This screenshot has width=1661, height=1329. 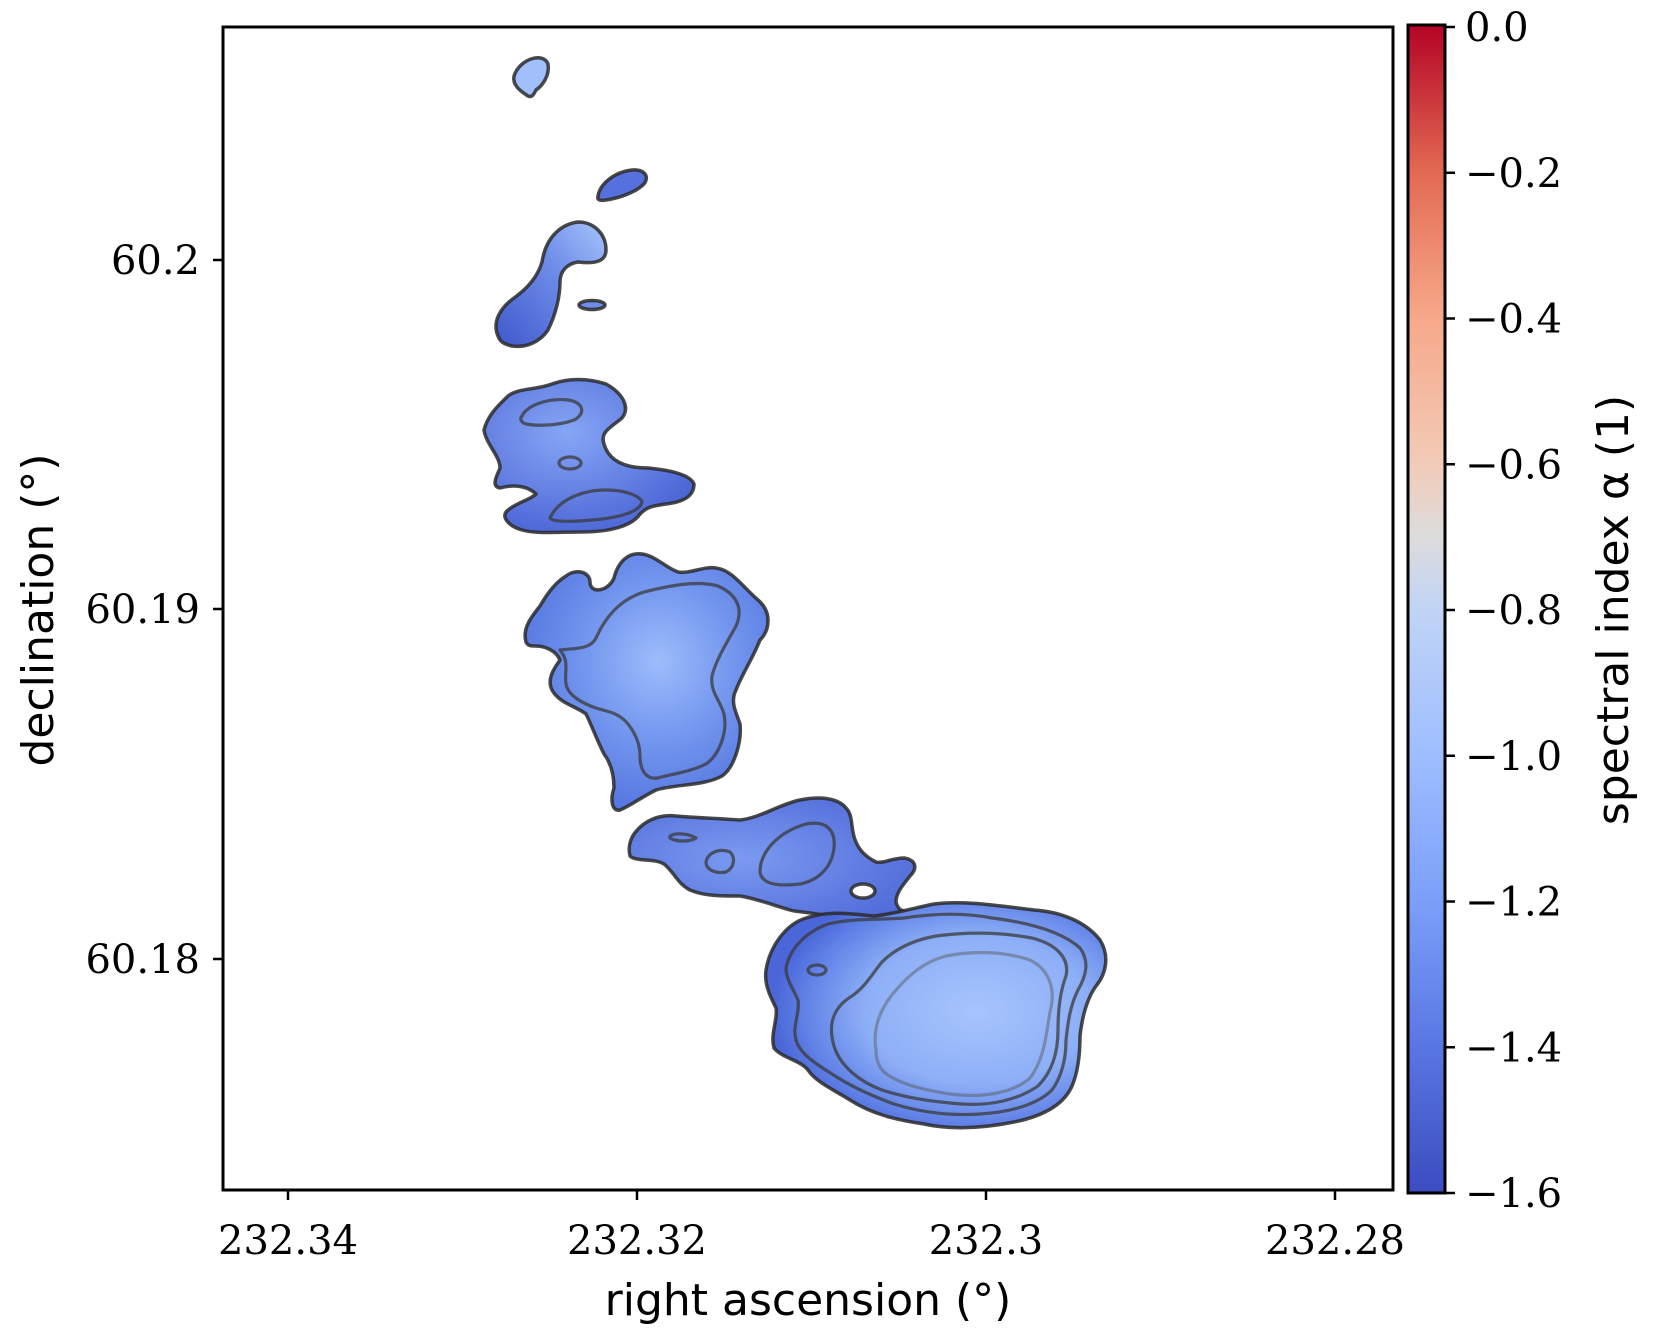 I want to click on y-tick-label-2: 60.19, so click(x=142, y=610).